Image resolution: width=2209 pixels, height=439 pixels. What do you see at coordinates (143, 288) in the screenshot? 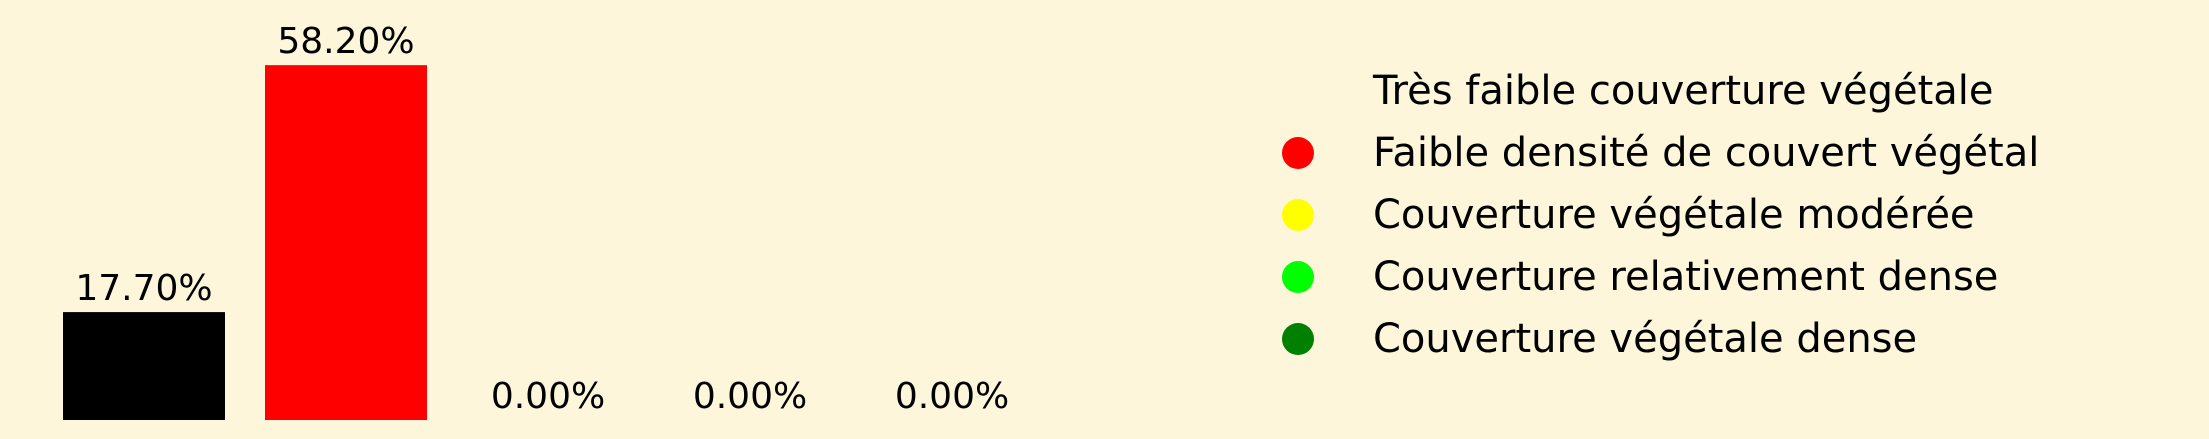
I see `data-label-tres-faible-couverture-vegetale: 17.70%` at bounding box center [143, 288].